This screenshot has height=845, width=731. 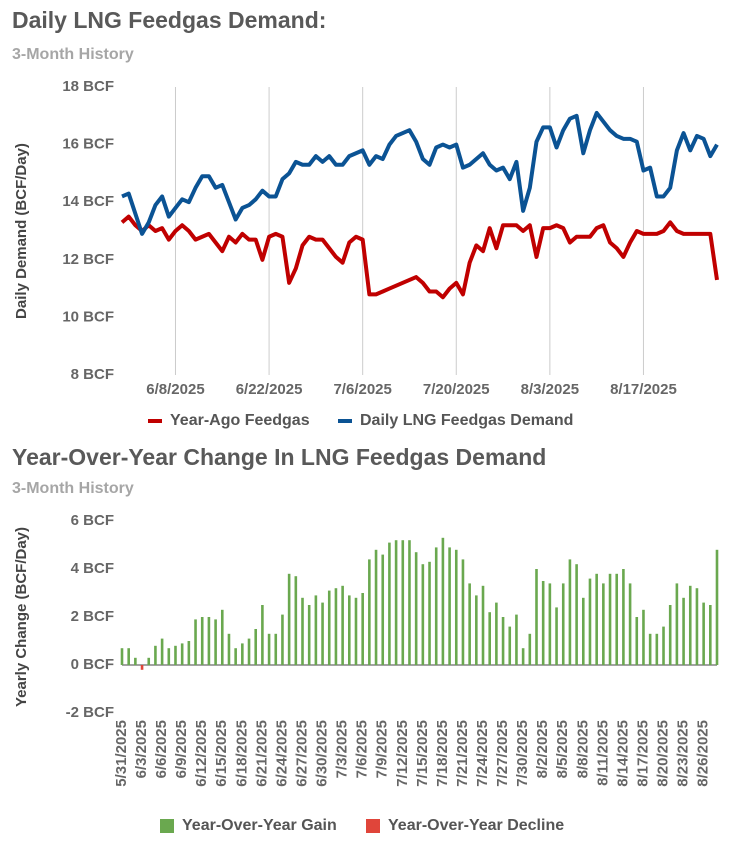 What do you see at coordinates (602, 753) in the screenshot?
I see `x-tick-label: 8/11/2025` at bounding box center [602, 753].